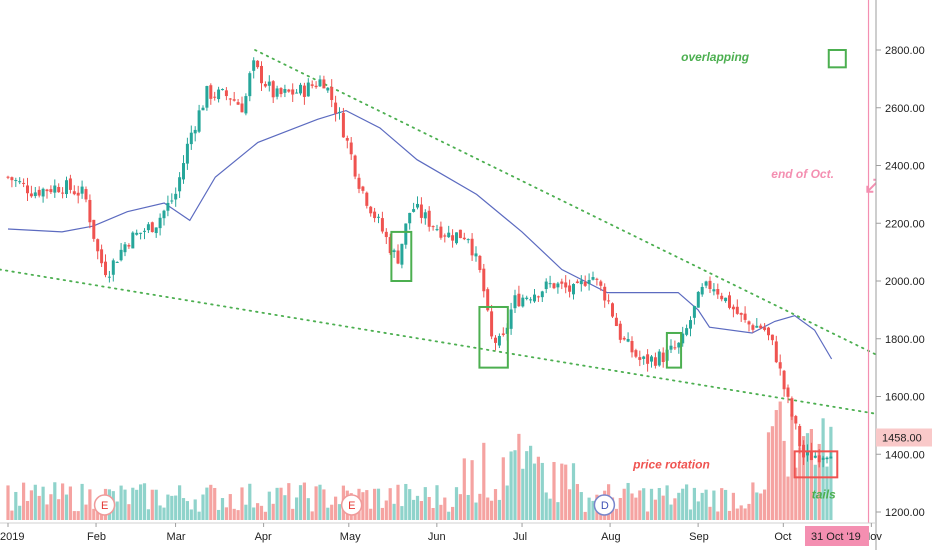 This screenshot has width=932, height=550. What do you see at coordinates (351, 506) in the screenshot?
I see `earnings-letter: E` at bounding box center [351, 506].